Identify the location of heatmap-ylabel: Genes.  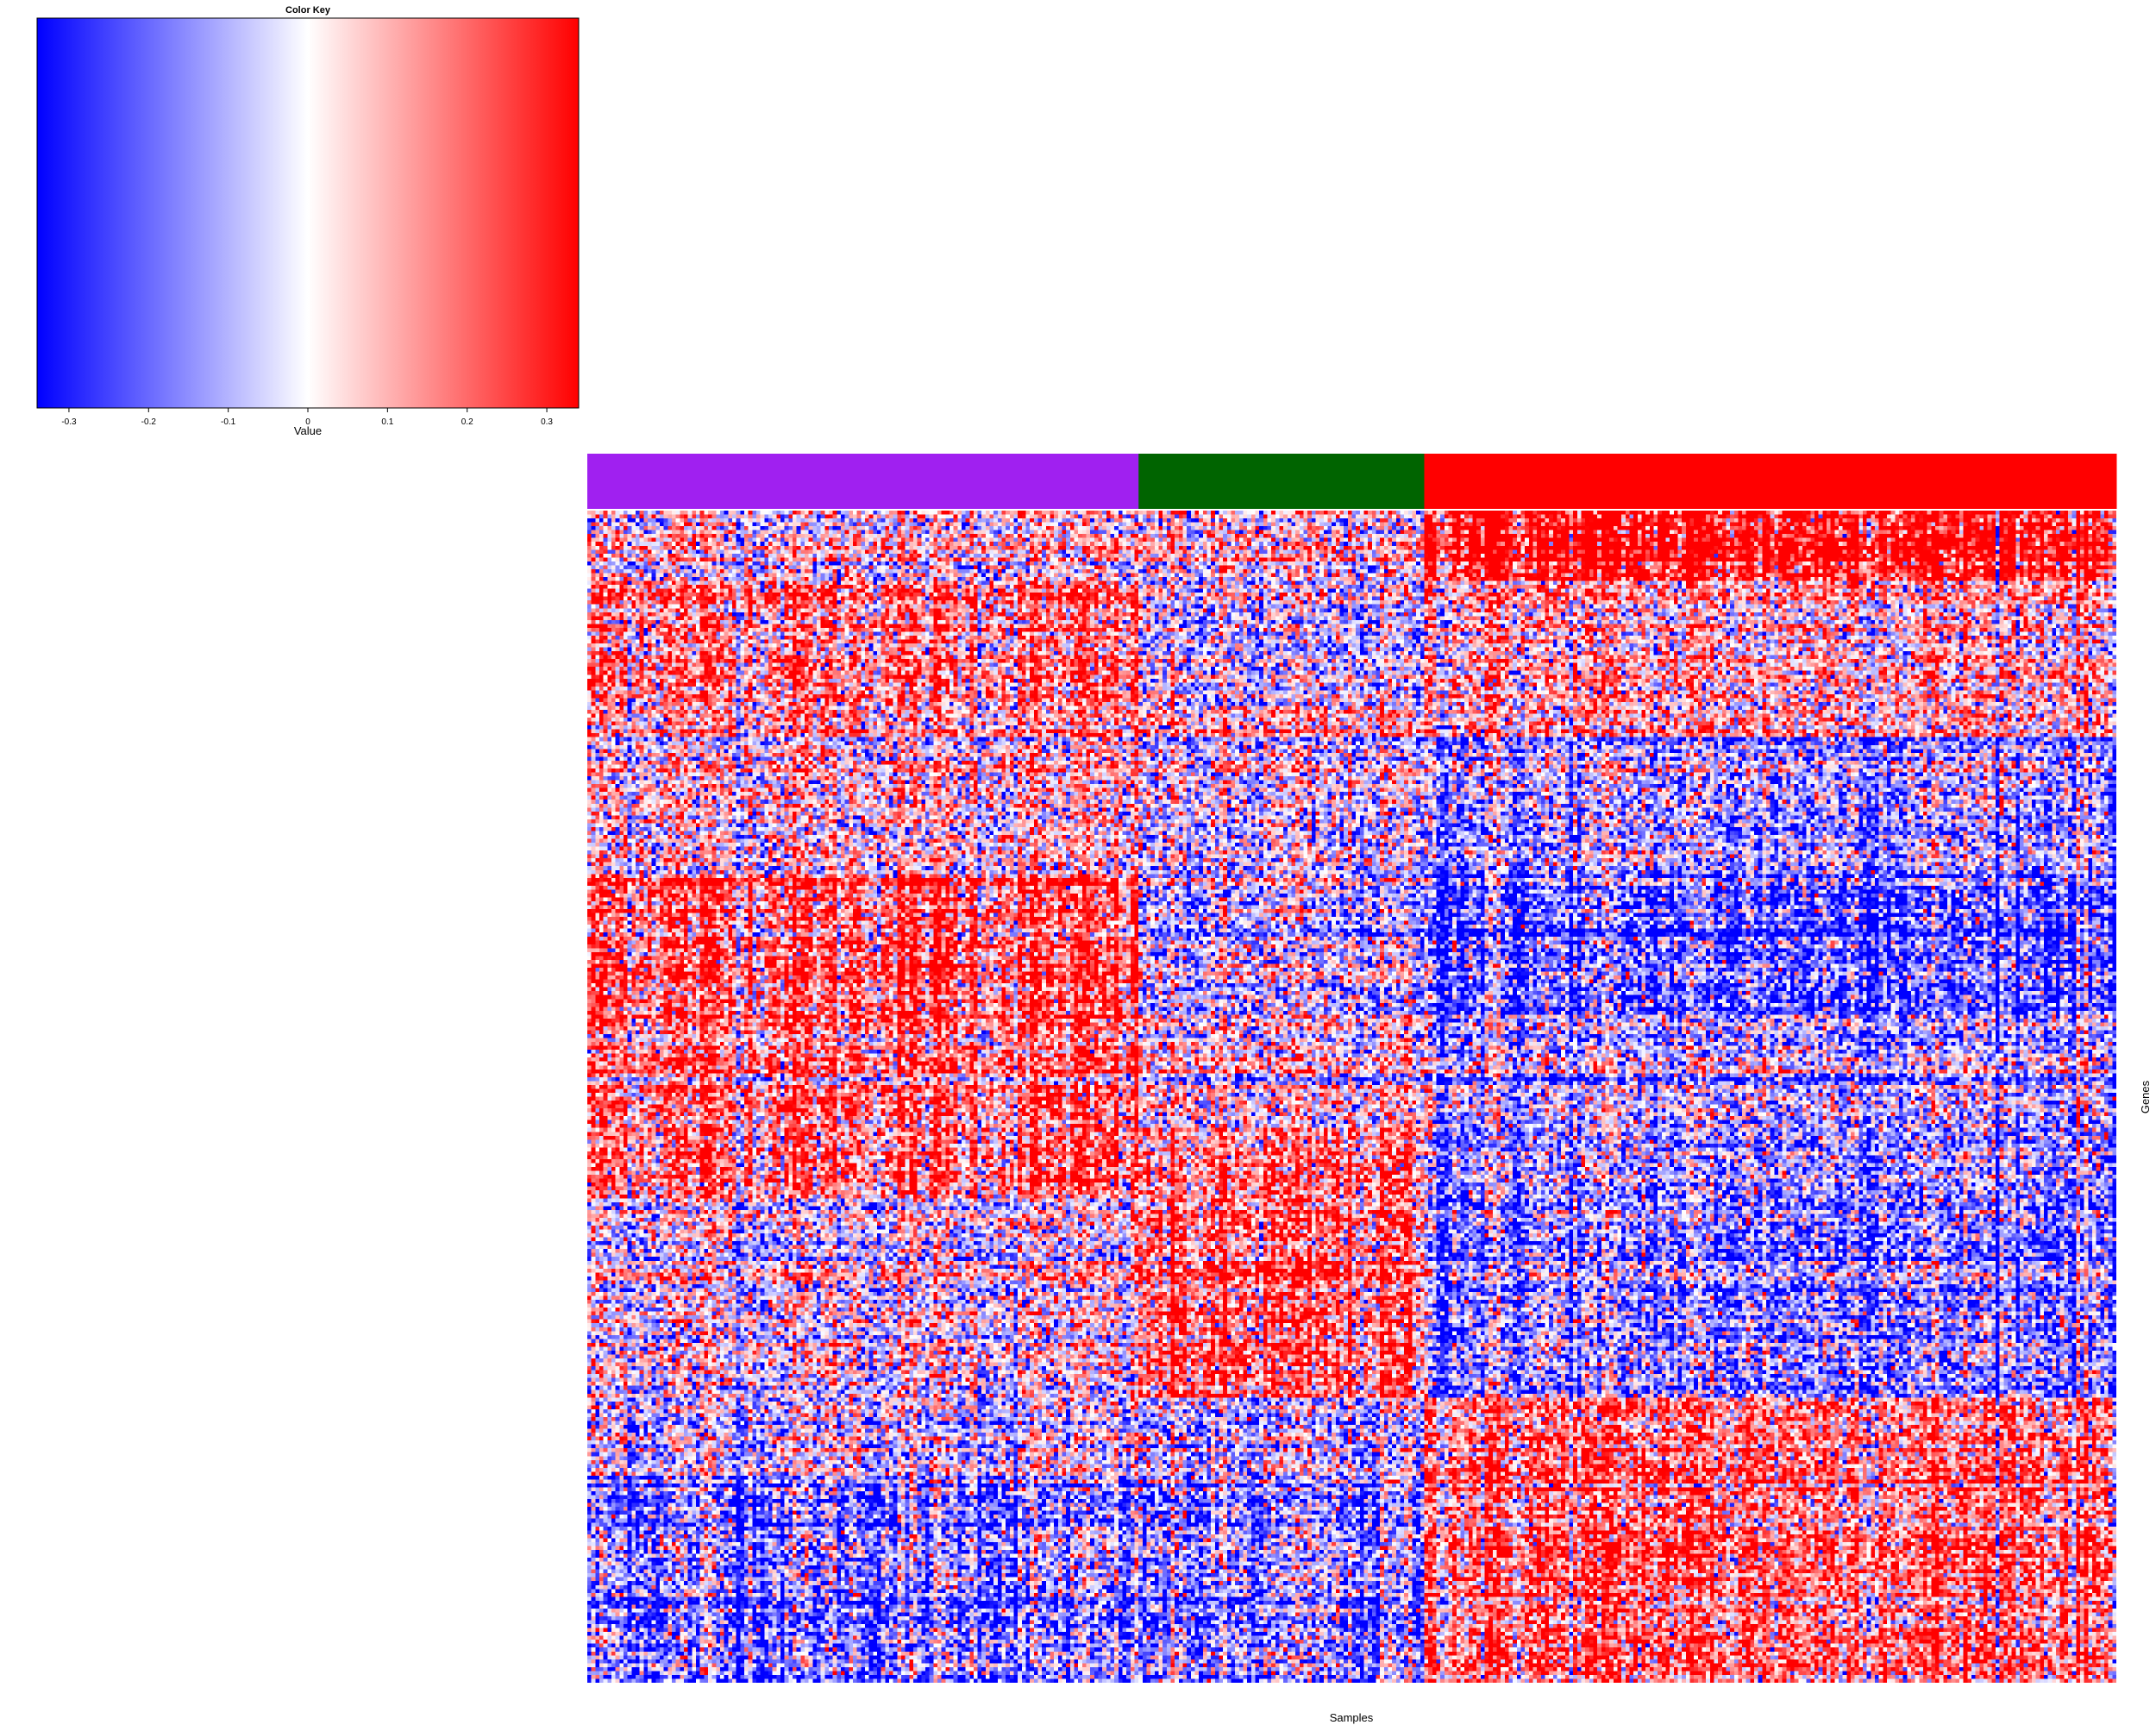
(2145, 1096).